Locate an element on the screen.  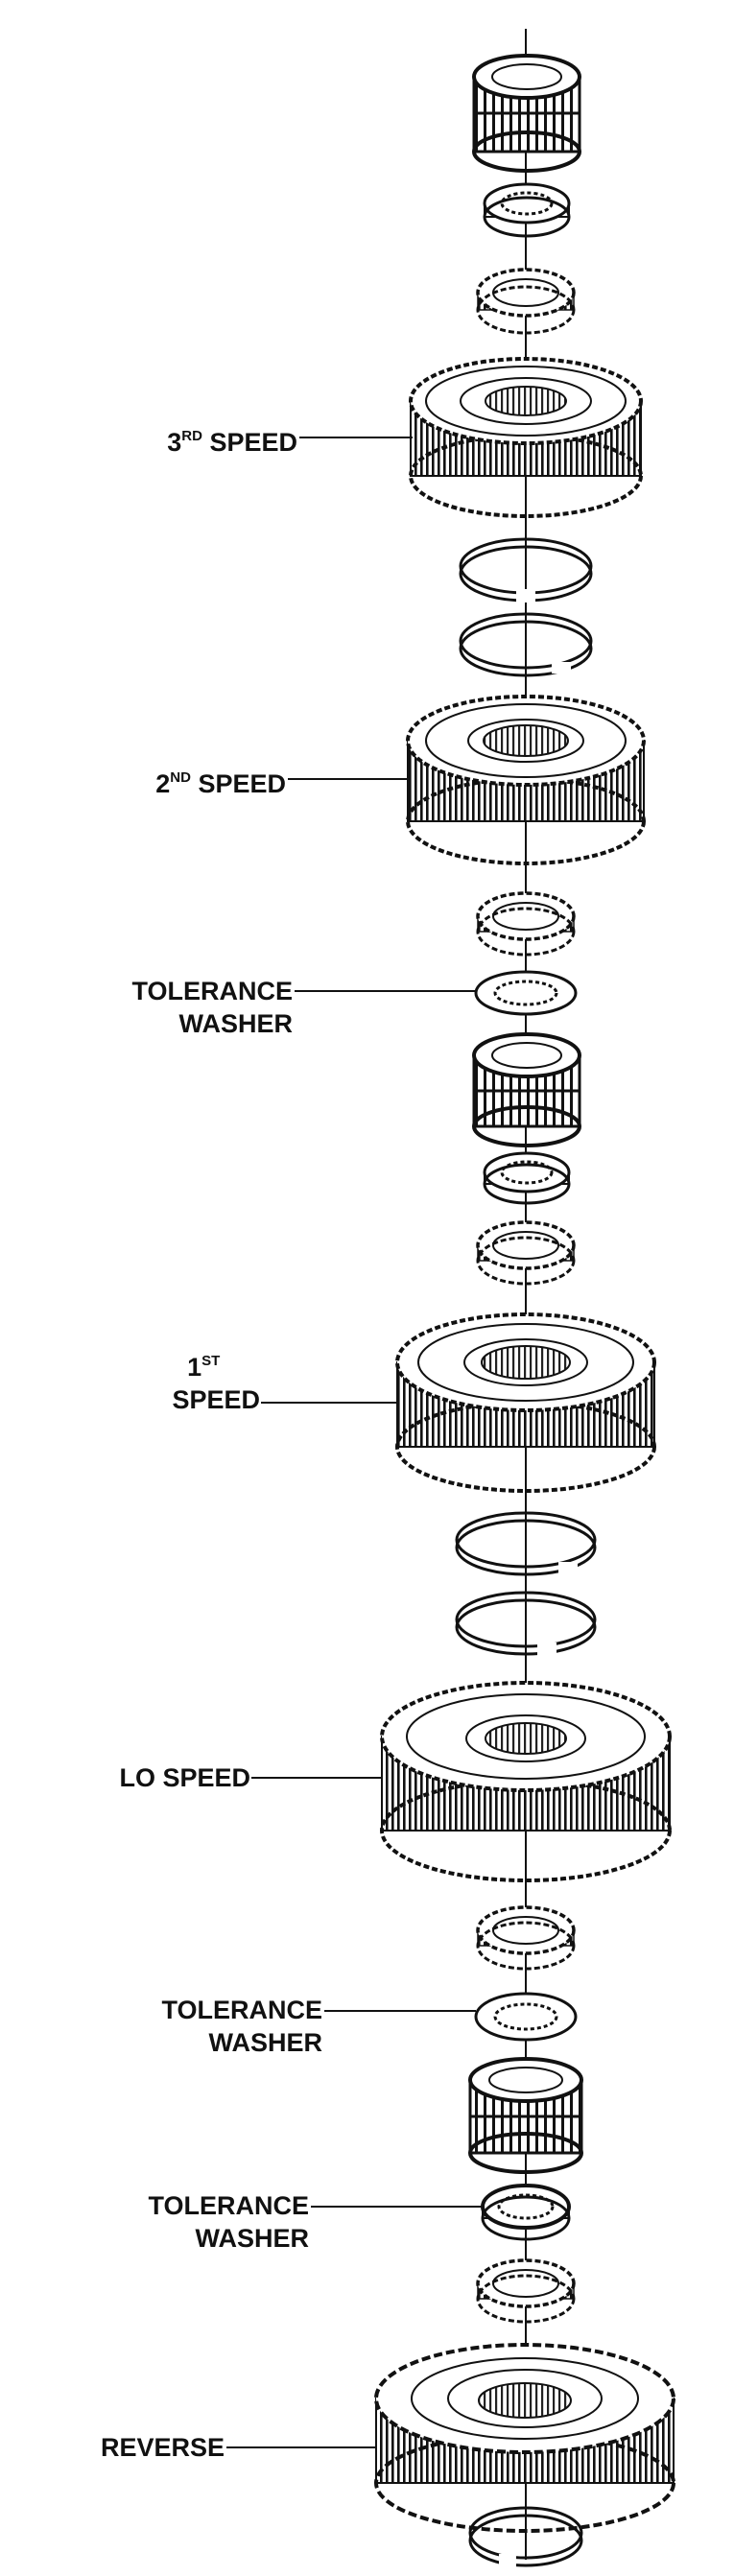
label-first-speed: 1ST SPEED is located at coordinates (216, 1381).